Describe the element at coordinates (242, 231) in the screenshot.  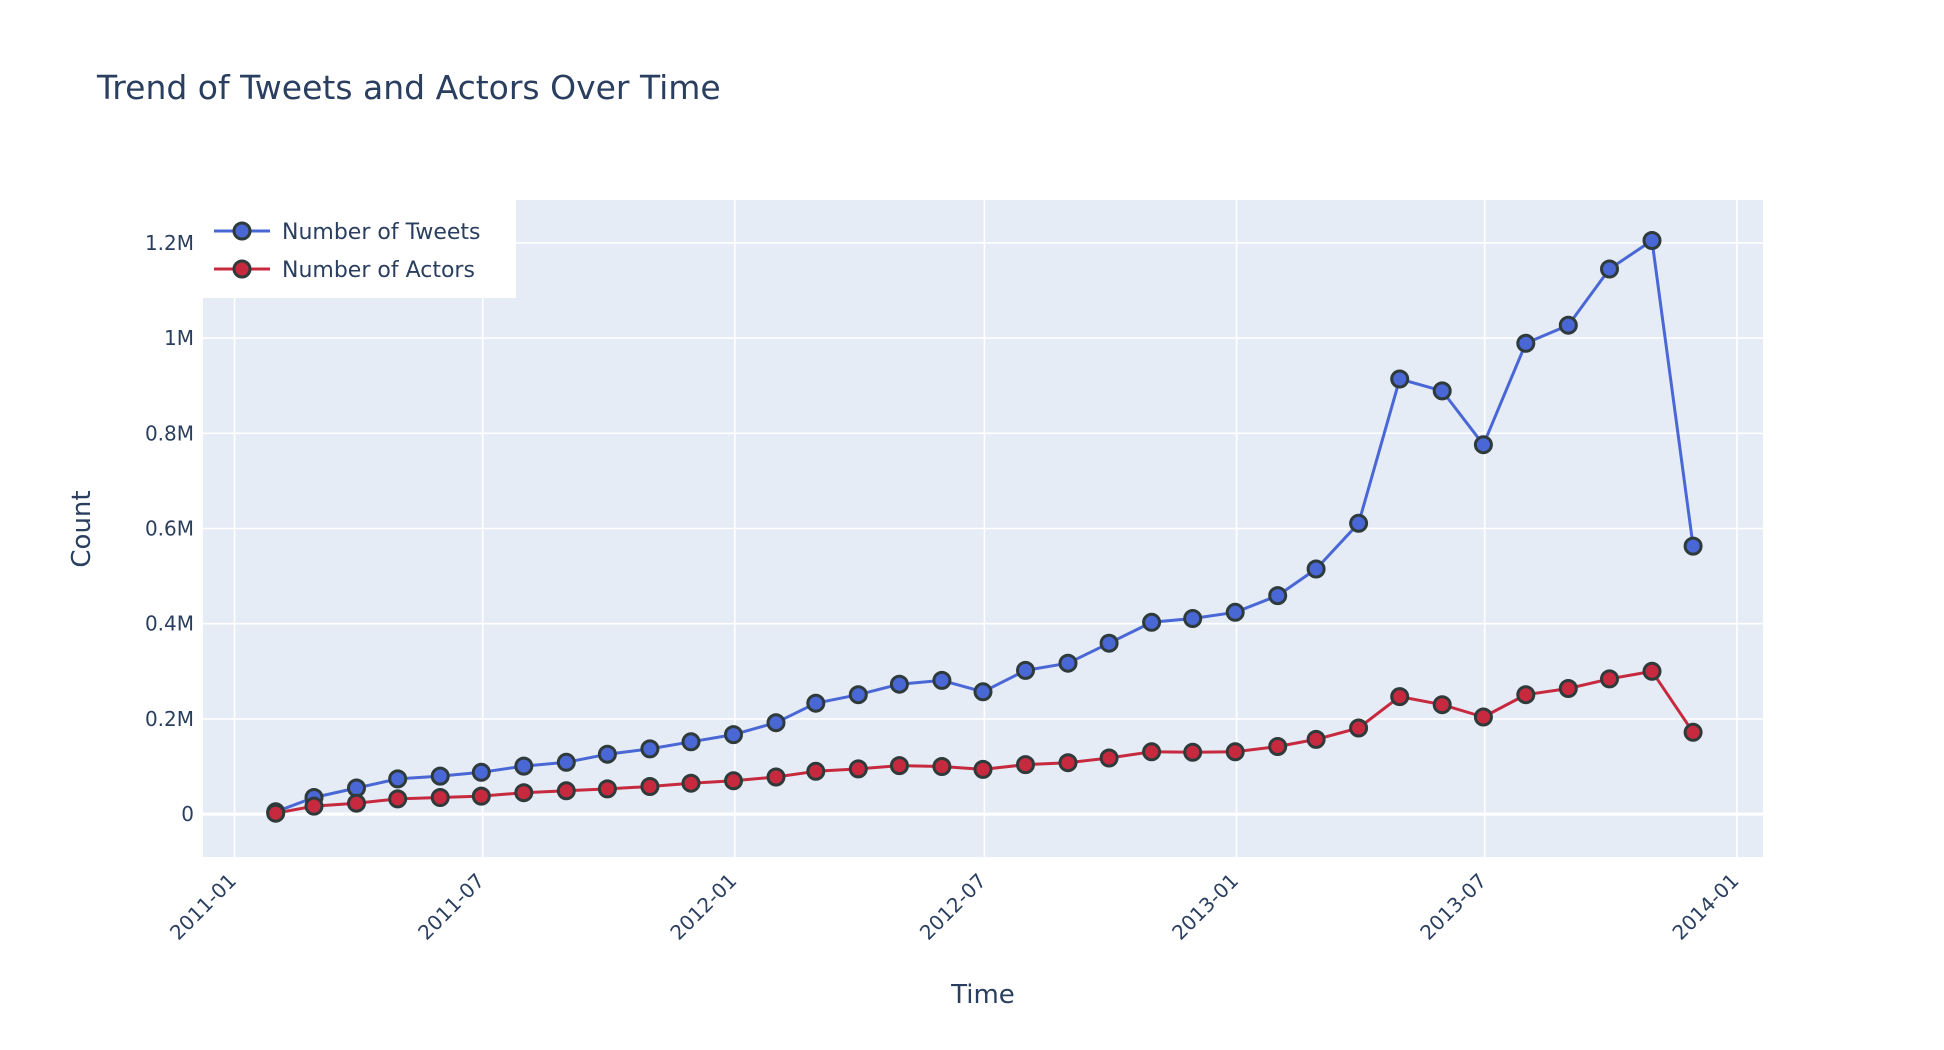
I see `legend-marker-tweets` at that location.